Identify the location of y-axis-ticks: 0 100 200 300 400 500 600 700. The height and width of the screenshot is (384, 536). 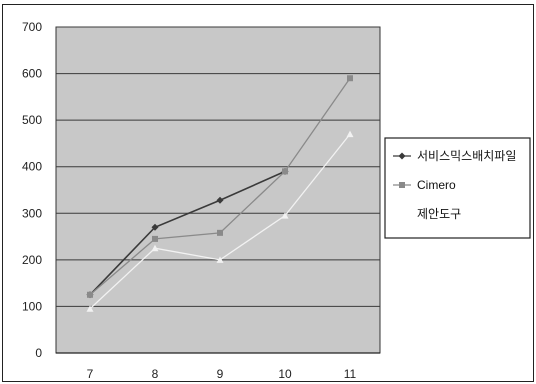
(32, 190).